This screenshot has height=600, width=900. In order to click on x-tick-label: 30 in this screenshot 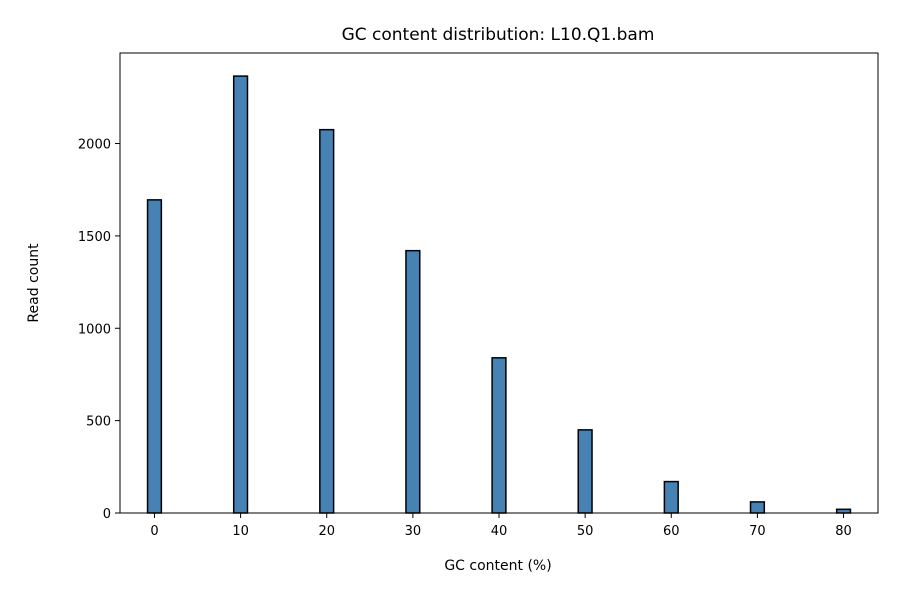, I will do `click(413, 531)`.